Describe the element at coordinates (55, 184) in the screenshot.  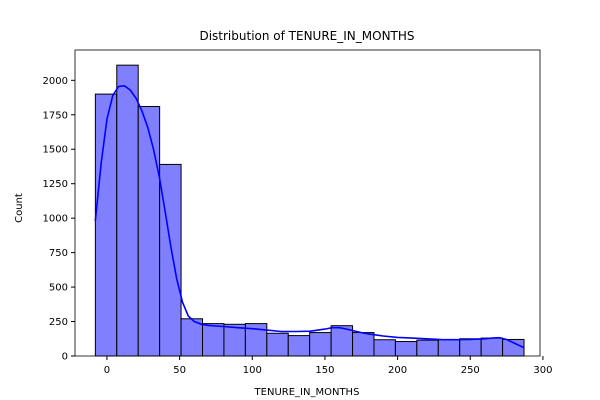
I see `y-tick-label: 1250` at that location.